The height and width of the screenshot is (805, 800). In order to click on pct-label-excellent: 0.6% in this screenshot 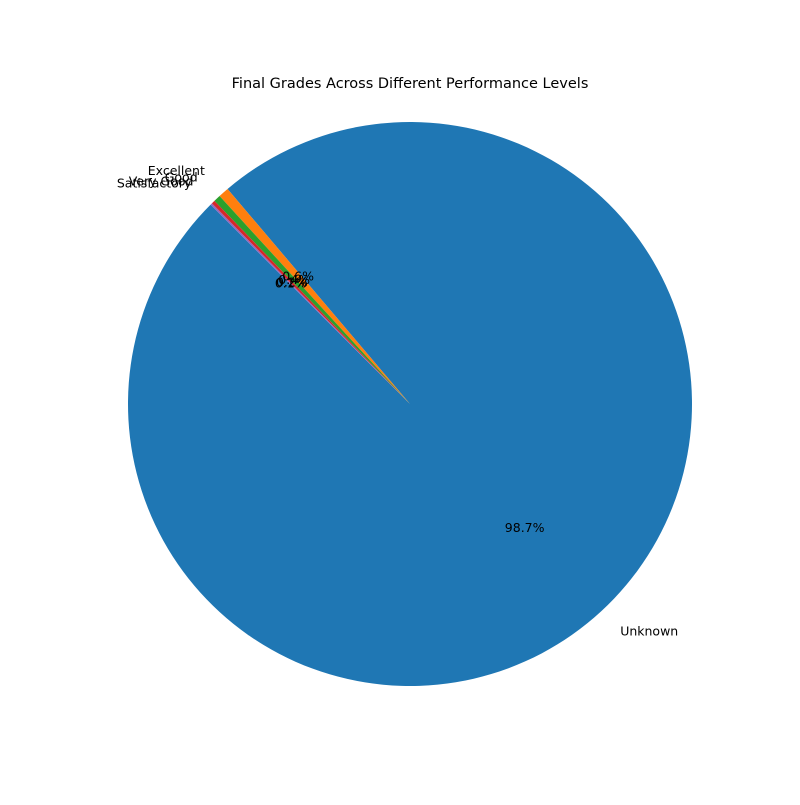, I will do `click(298, 276)`.